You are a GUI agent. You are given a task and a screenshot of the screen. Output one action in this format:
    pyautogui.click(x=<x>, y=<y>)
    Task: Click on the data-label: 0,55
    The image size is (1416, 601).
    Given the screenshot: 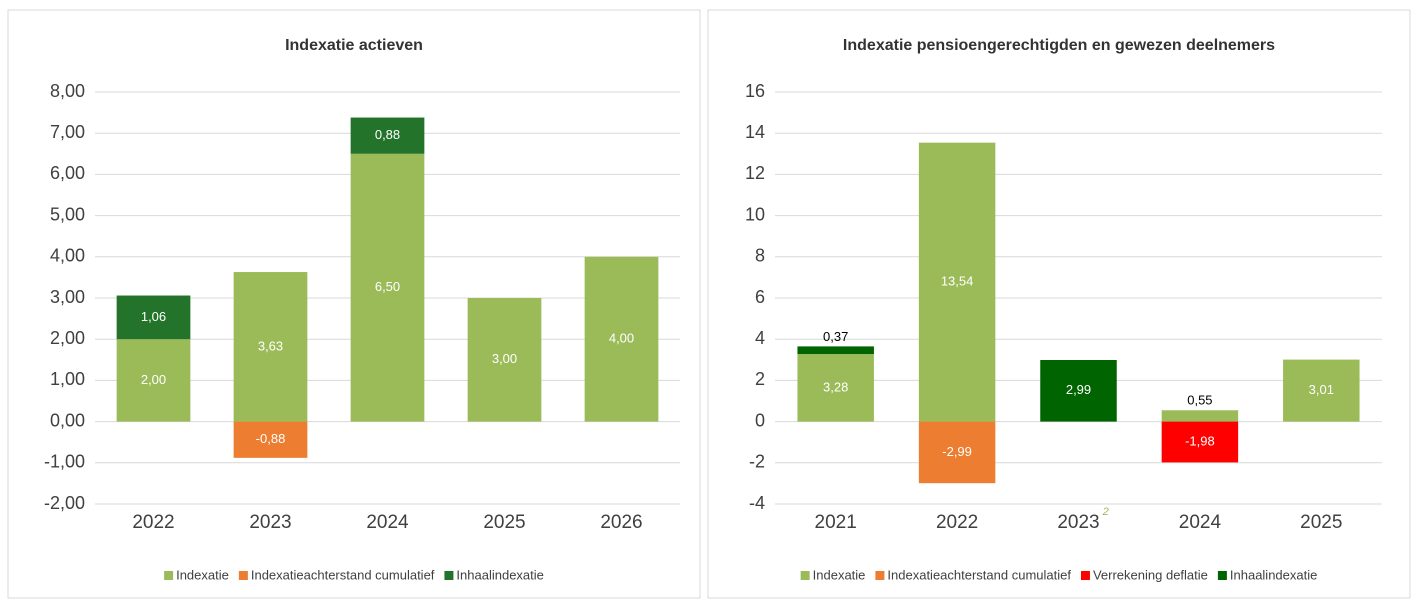 What is the action you would take?
    pyautogui.click(x=1199, y=400)
    